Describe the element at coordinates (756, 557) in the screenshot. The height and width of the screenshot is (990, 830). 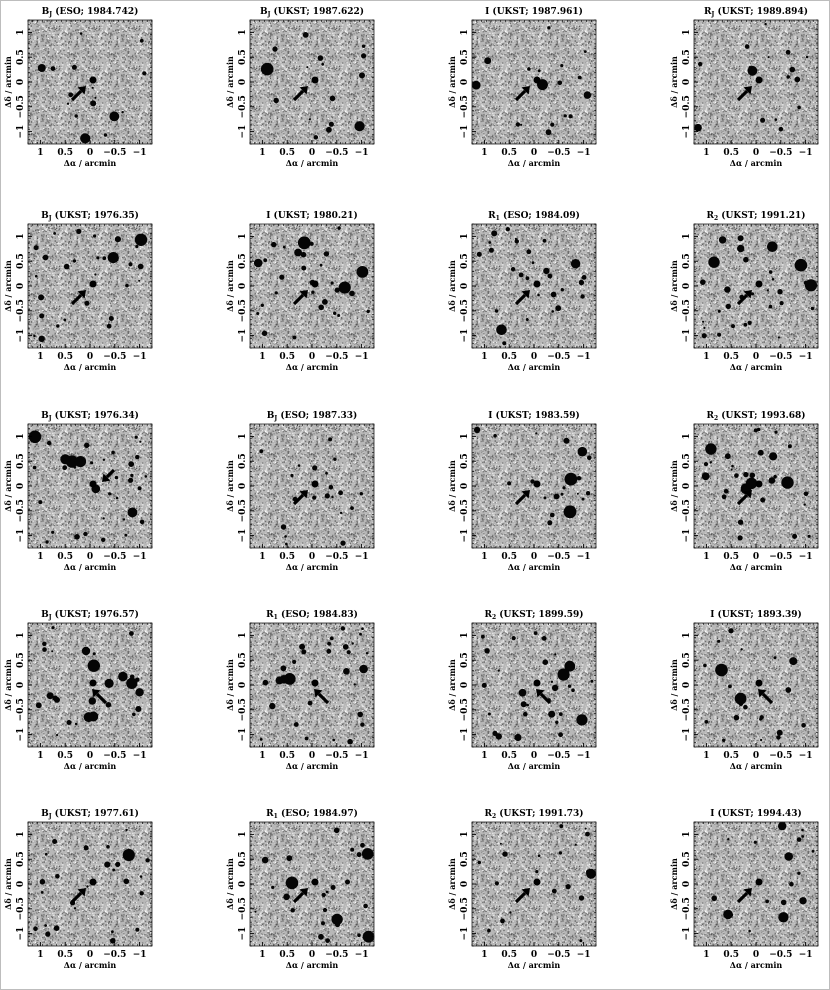
I see `x-tick-label: 0` at that location.